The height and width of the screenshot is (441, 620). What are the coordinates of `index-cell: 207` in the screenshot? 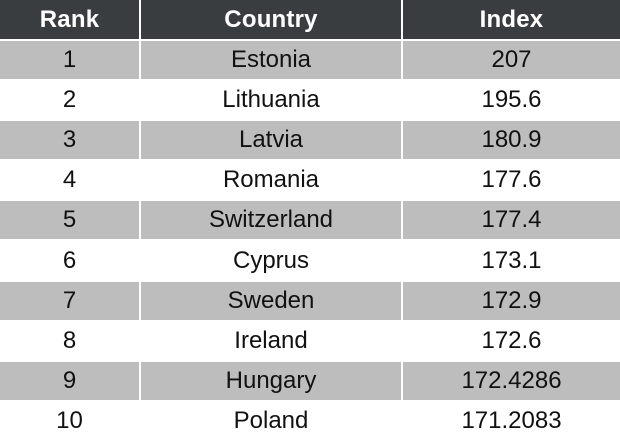 It's located at (511, 60).